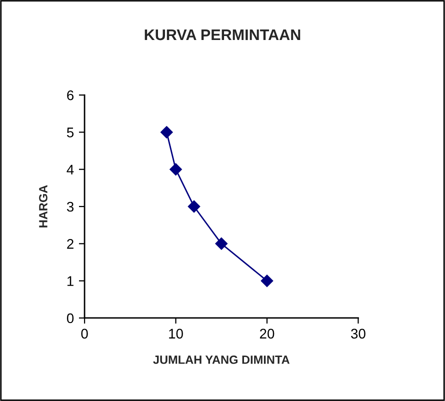 This screenshot has height=401, width=445. Describe the element at coordinates (70, 95) in the screenshot. I see `y-tick-label: 6` at that location.